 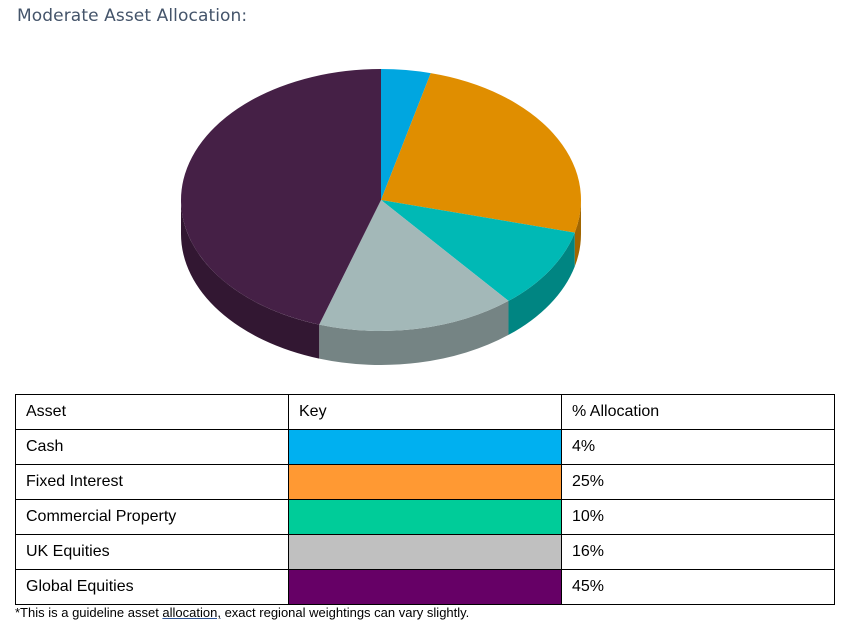 What do you see at coordinates (698, 552) in the screenshot?
I see `allocation-value: 16%` at bounding box center [698, 552].